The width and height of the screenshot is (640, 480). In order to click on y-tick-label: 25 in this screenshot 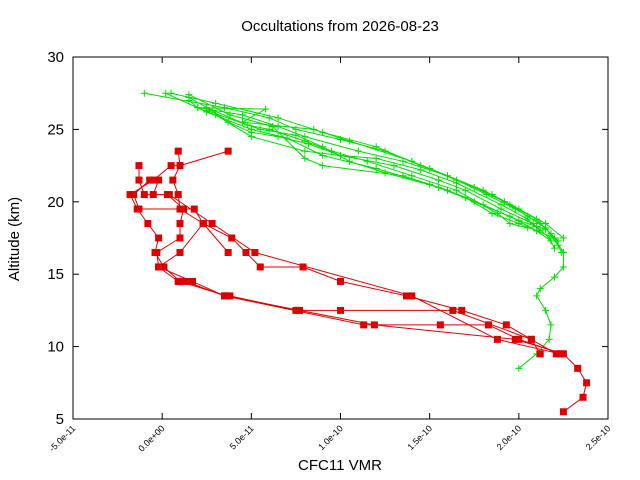, I will do `click(55, 129)`.